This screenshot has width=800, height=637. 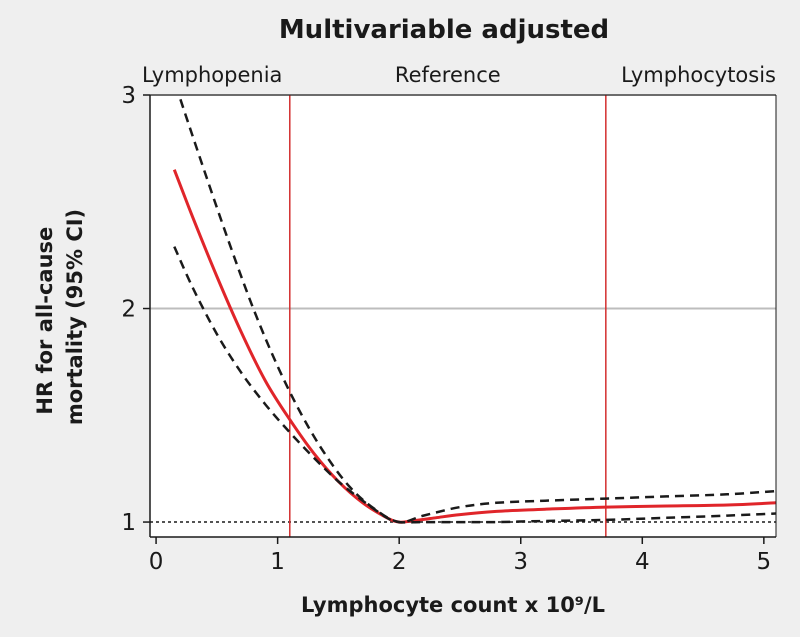 I want to click on y-ticks: 1 2 3, so click(x=135, y=309).